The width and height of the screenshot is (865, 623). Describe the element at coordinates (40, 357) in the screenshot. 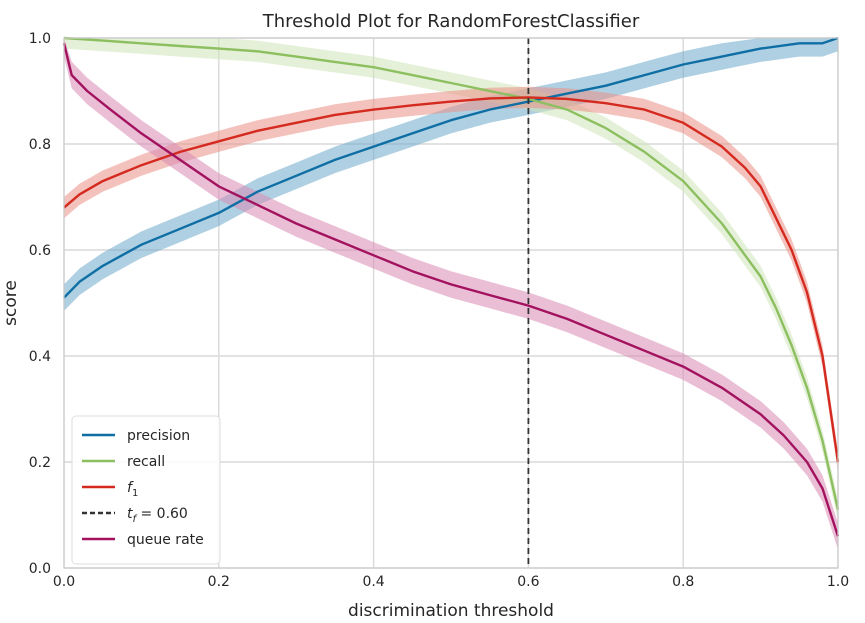

I see `y-tick-label: 0.4` at that location.